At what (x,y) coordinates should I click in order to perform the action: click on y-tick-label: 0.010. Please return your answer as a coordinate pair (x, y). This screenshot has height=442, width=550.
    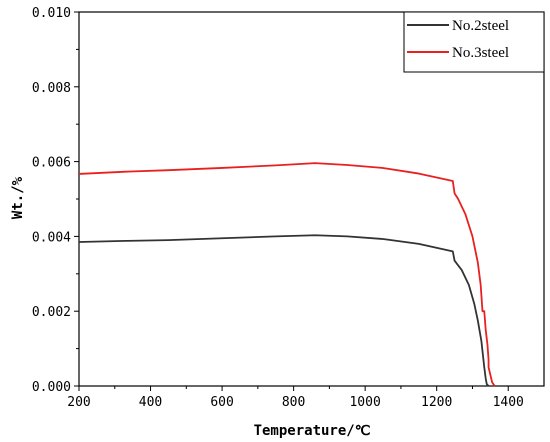
    Looking at the image, I should click on (51, 13).